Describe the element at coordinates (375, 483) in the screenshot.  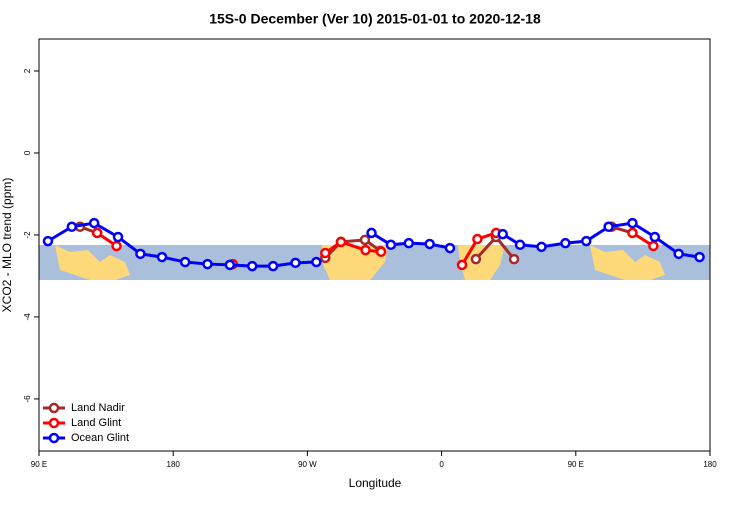
I see `x-axis-label: Longitude` at that location.